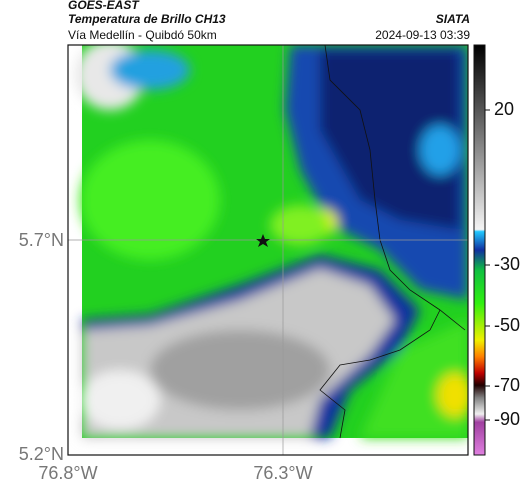 The image size is (526, 496). I want to click on colorbar-ticks, so click(487, 265).